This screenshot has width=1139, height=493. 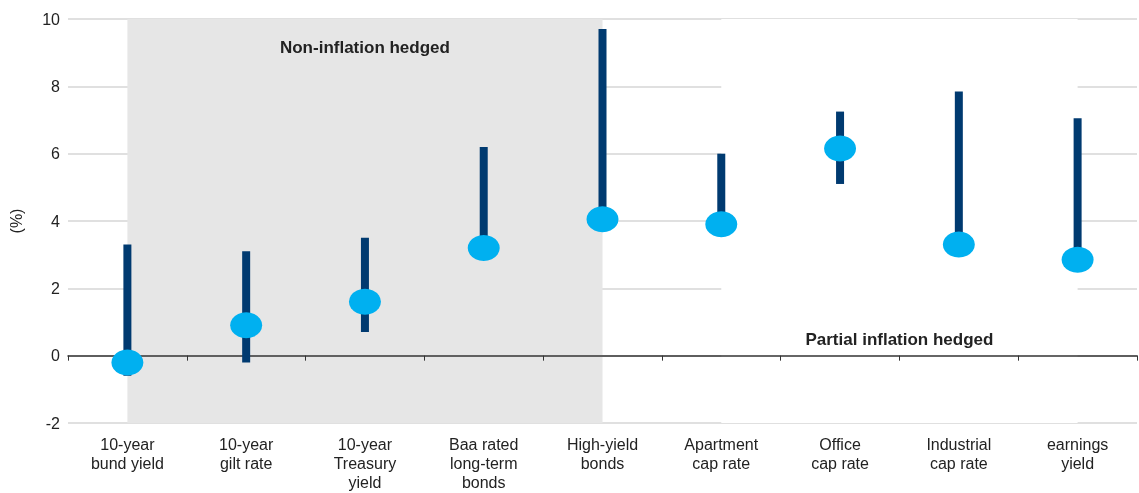 I want to click on y-tick-label: -2, so click(x=53, y=423).